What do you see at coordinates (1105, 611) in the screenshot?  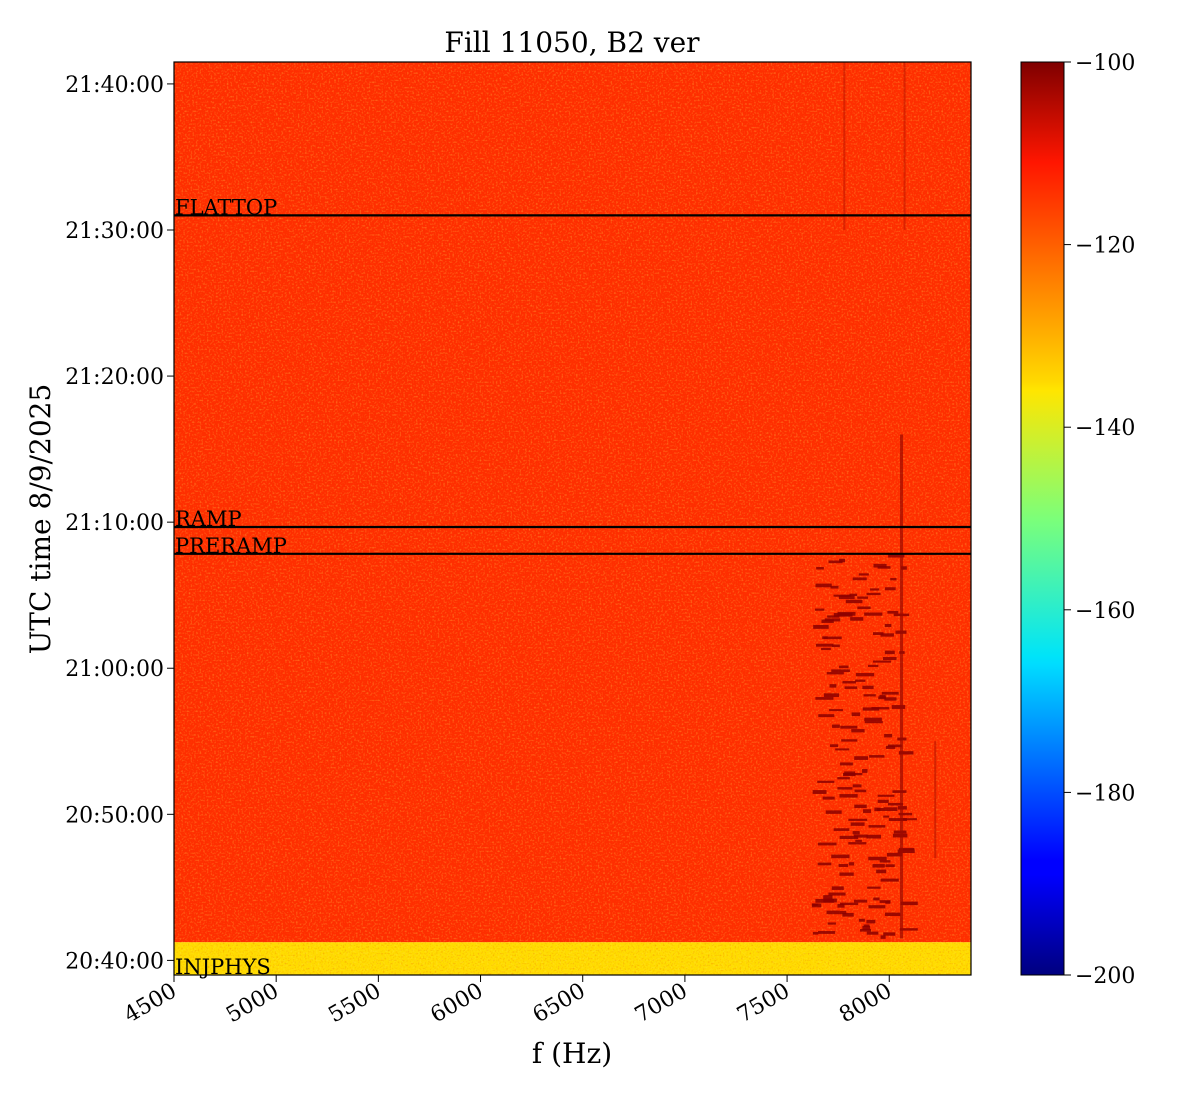 I see `colorbar-tick-label: −160` at bounding box center [1105, 611].